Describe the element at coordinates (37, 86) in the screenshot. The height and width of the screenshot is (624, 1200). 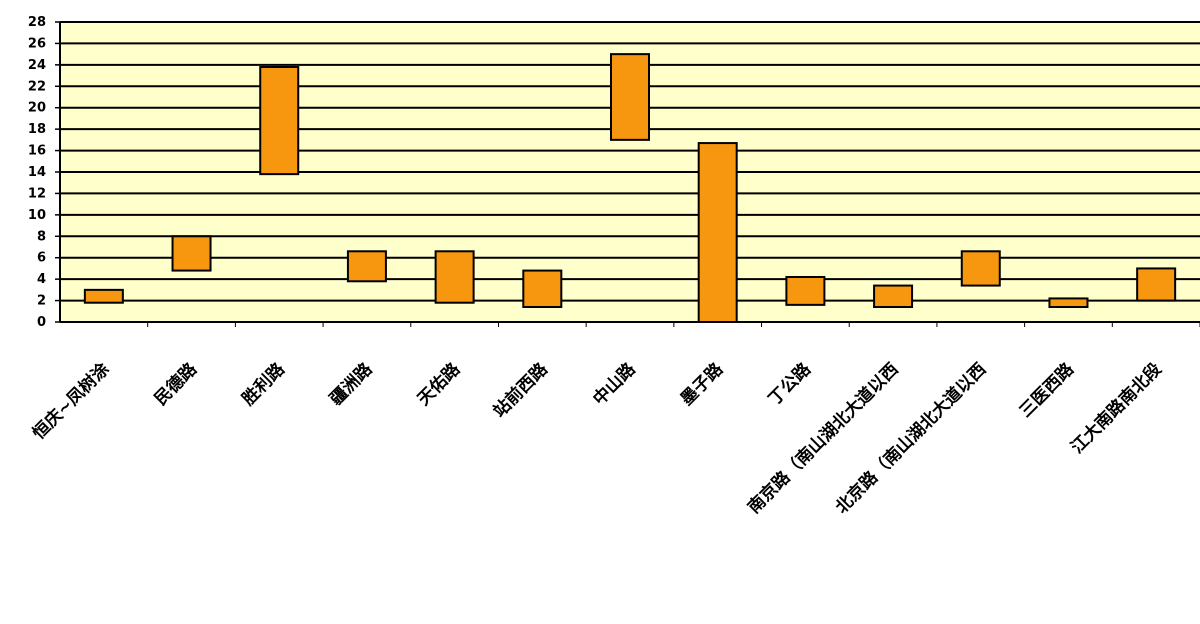
I see `y-tick-label: 22` at that location.